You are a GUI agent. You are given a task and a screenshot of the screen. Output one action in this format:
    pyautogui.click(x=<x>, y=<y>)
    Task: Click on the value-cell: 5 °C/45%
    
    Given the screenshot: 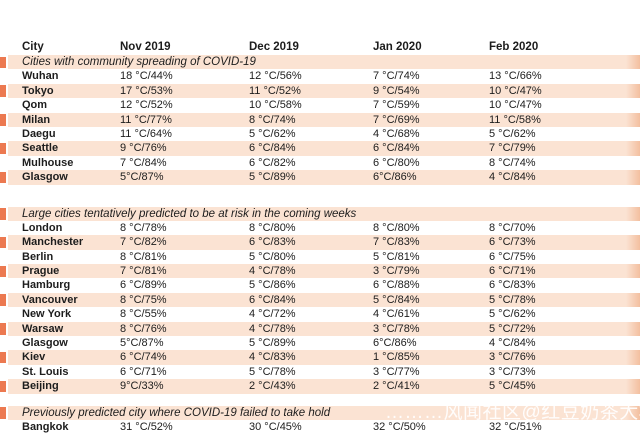 What is the action you would take?
    pyautogui.click(x=512, y=386)
    